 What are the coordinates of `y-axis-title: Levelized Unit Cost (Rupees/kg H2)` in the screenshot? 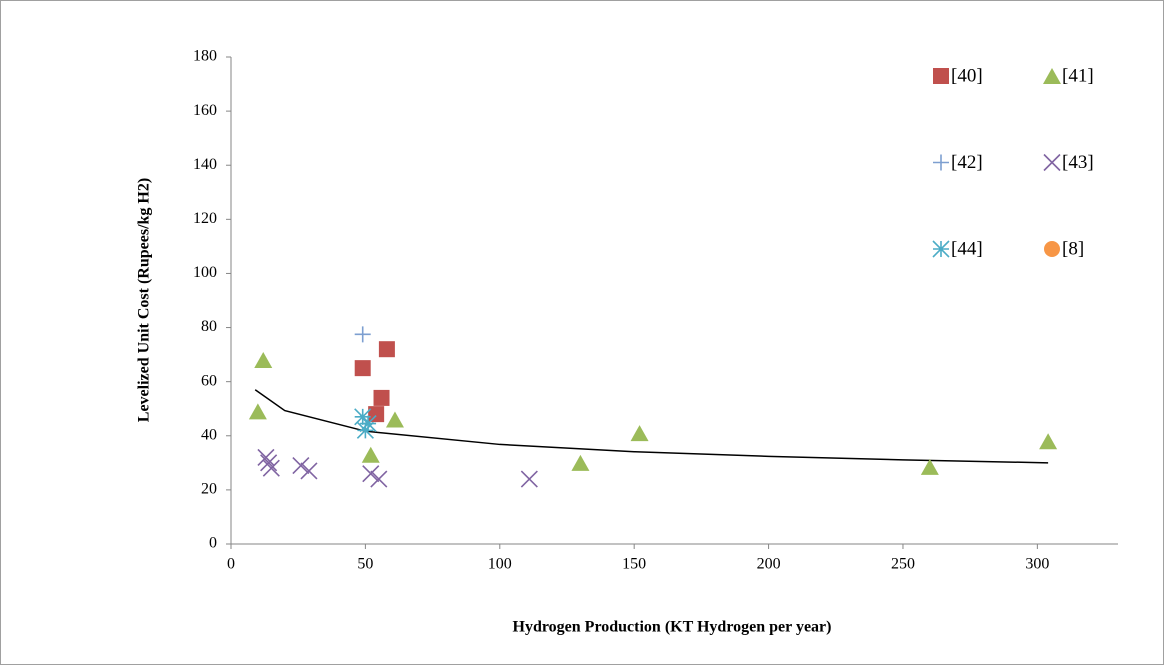 It's located at (144, 300).